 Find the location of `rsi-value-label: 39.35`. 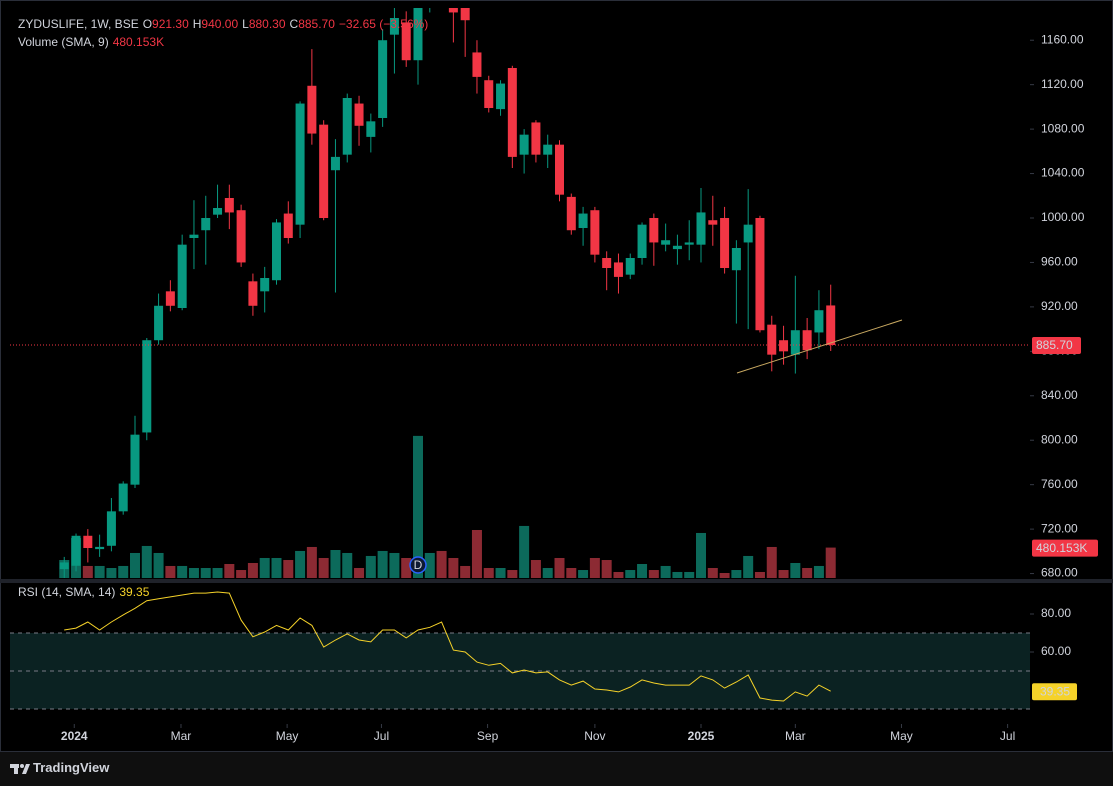

rsi-value-label: 39.35 is located at coordinates (1055, 691).